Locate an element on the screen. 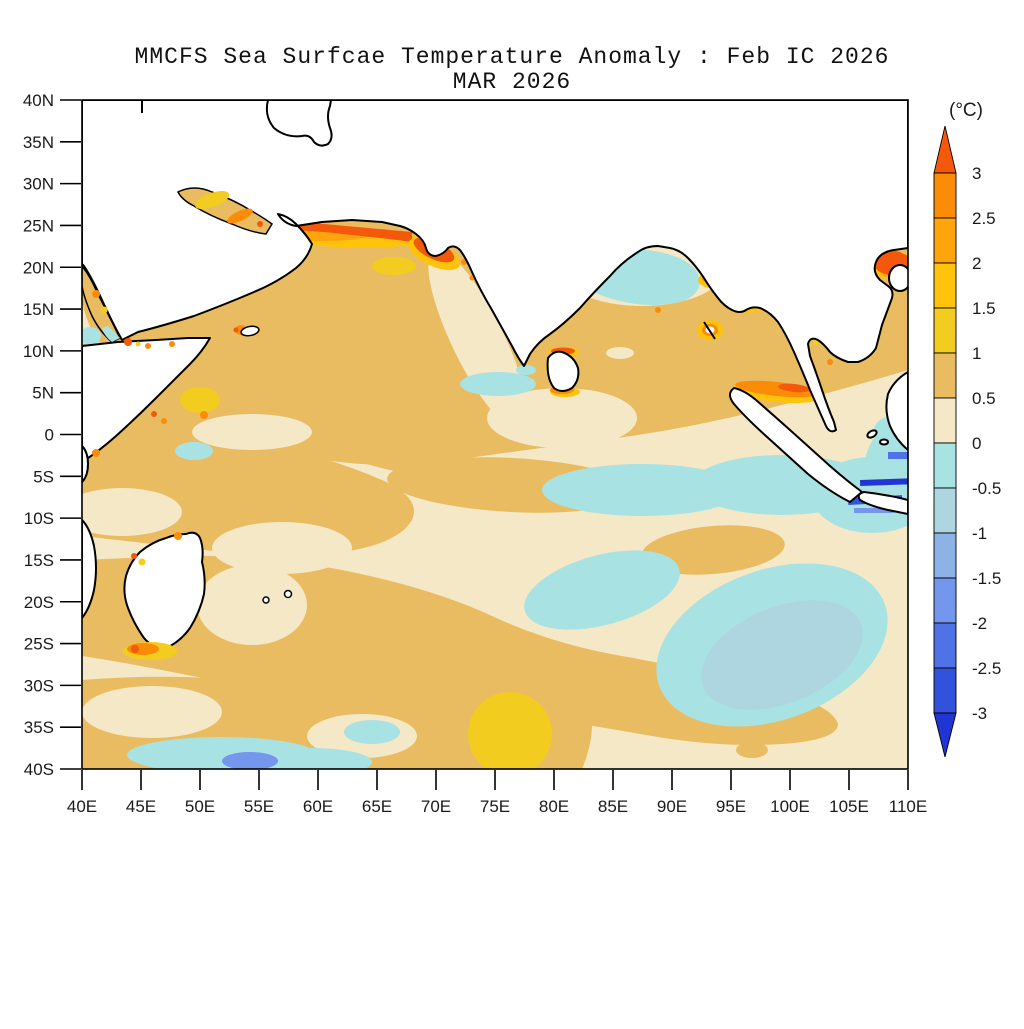  x-tick-label: 75E is located at coordinates (495, 806).